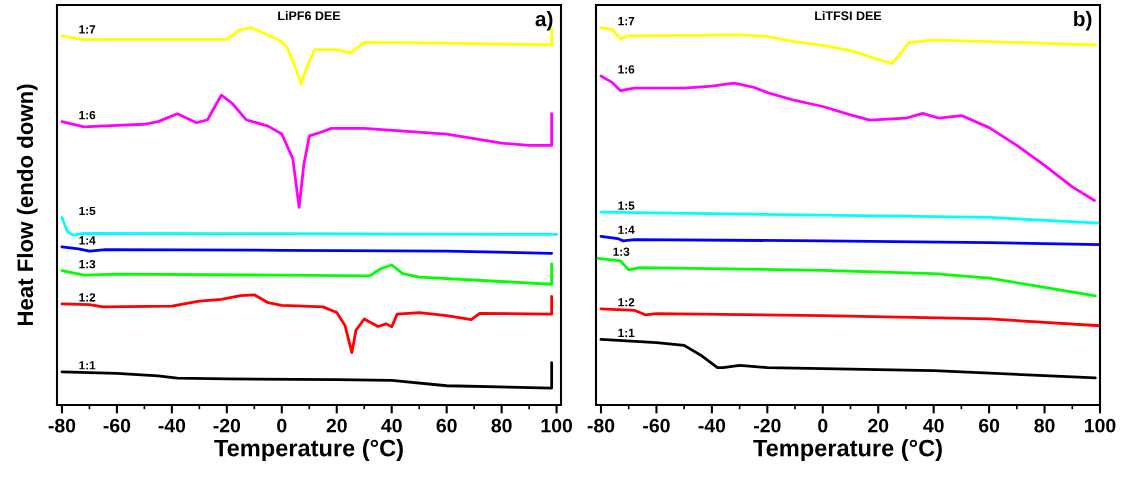  I want to click on annotation: a), so click(544, 21).